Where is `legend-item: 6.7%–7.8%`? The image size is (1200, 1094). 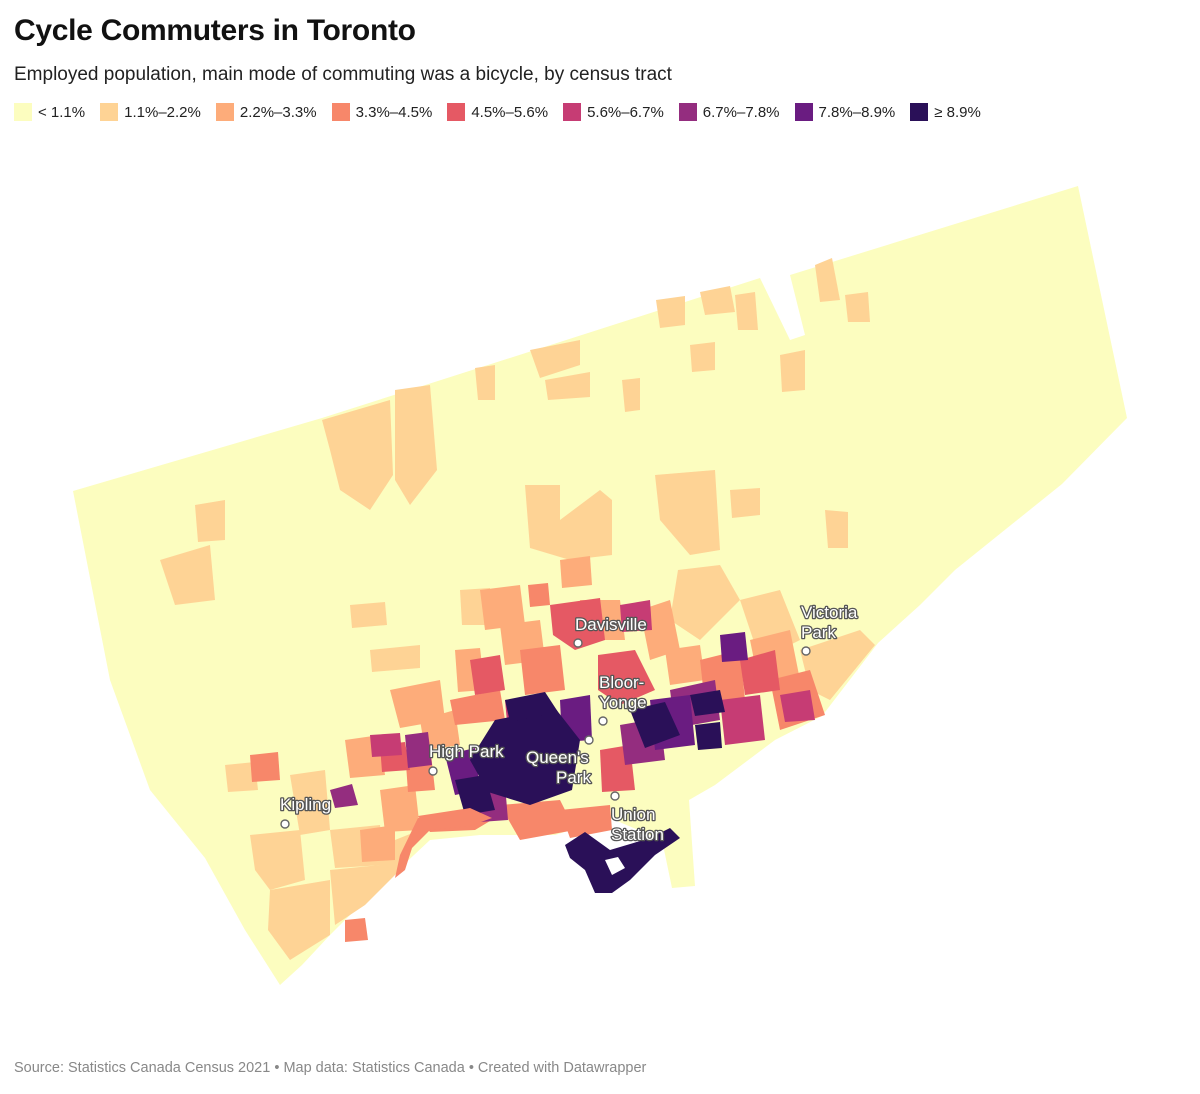 legend-item: 6.7%–7.8% is located at coordinates (729, 112).